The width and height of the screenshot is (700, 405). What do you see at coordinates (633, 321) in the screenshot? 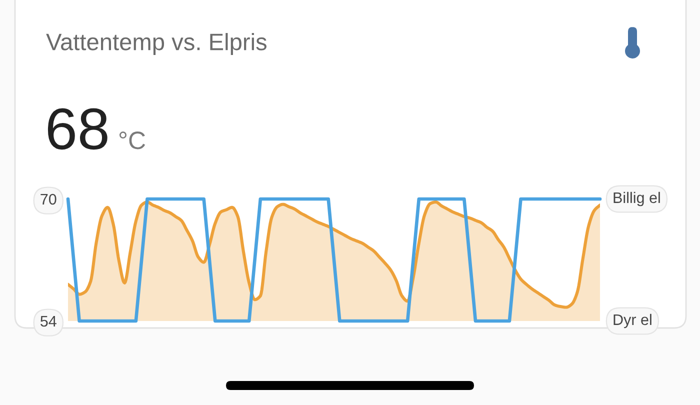
I see `text: Dyr el` at bounding box center [633, 321].